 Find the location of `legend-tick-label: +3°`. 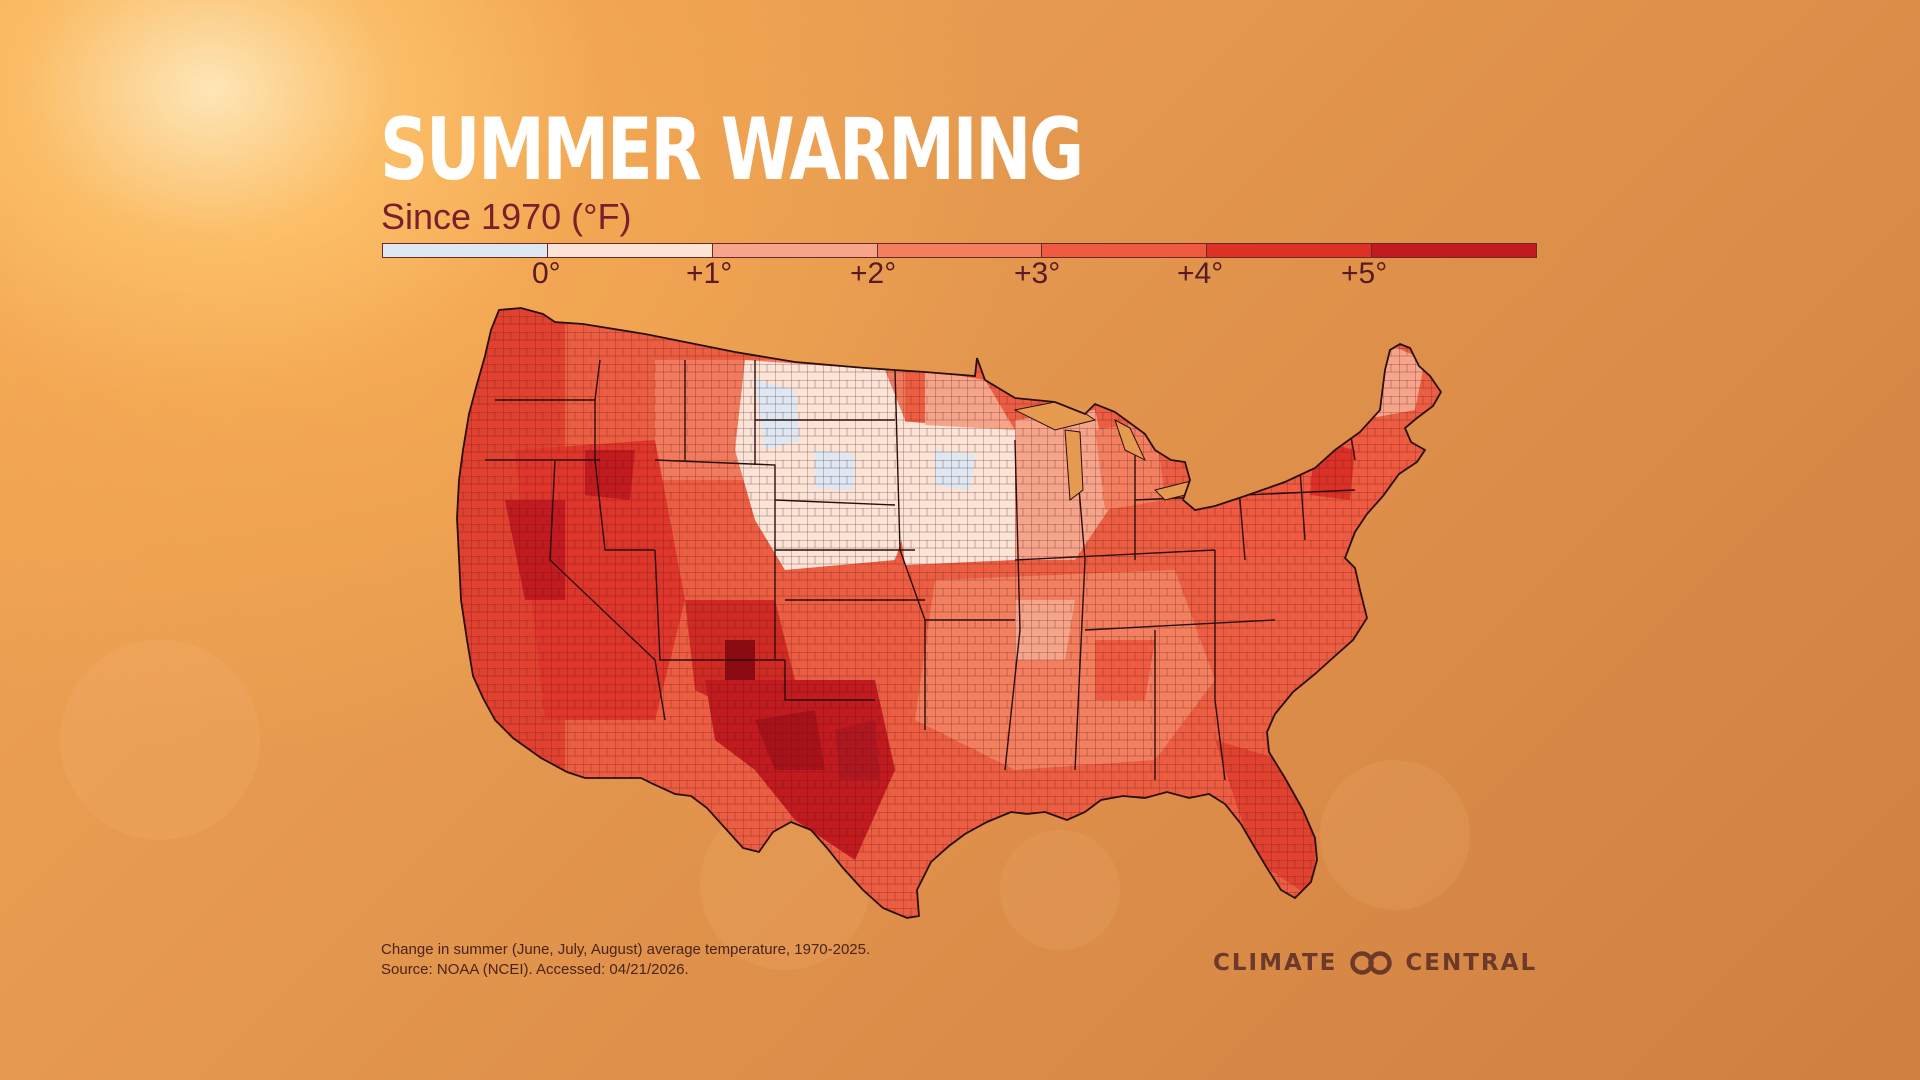

legend-tick-label: +3° is located at coordinates (1037, 273).